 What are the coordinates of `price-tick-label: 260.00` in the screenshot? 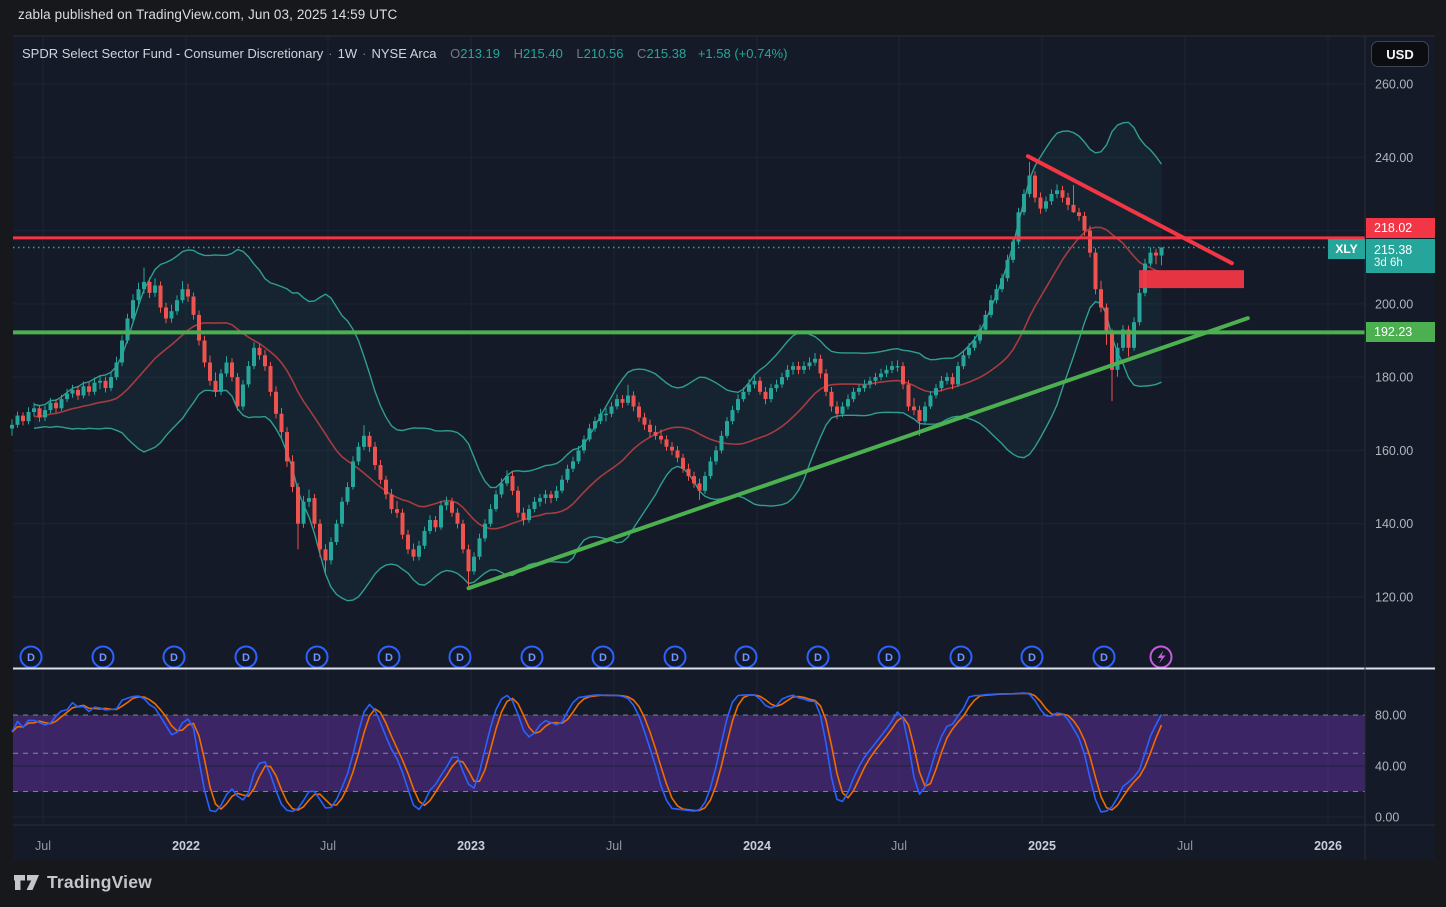 It's located at (1394, 85).